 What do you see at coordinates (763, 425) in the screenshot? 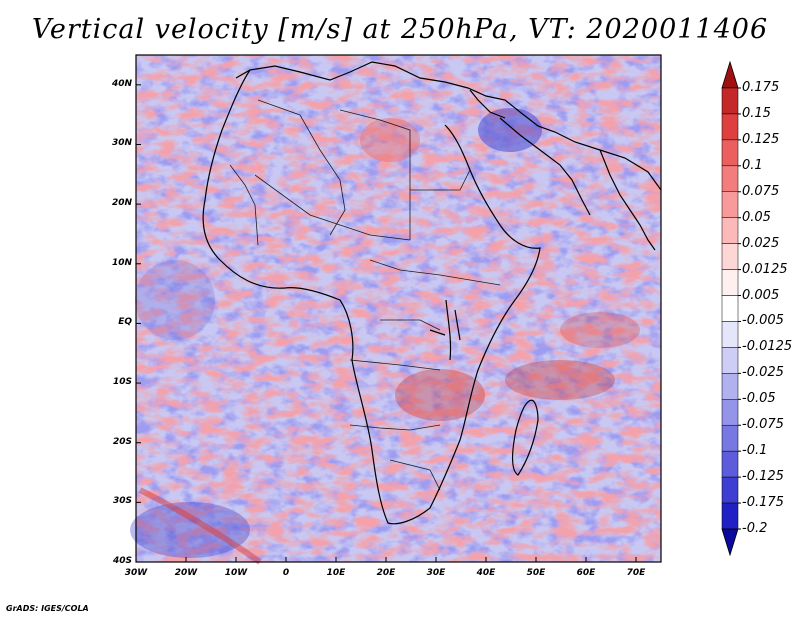
I see `colorbar-label: -0.075` at bounding box center [763, 425].